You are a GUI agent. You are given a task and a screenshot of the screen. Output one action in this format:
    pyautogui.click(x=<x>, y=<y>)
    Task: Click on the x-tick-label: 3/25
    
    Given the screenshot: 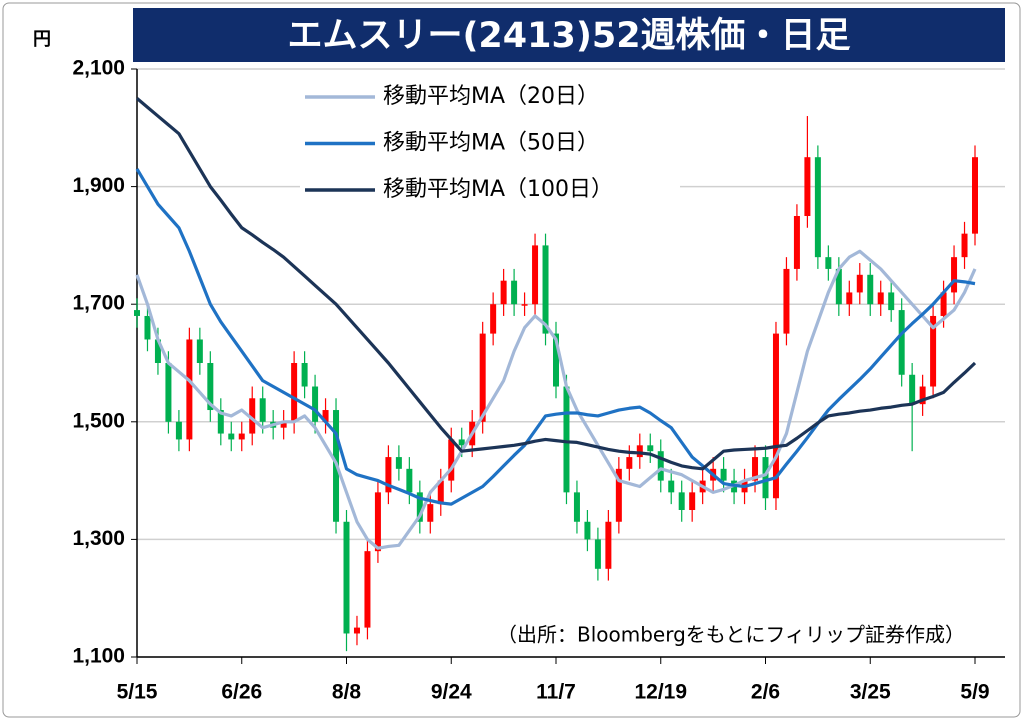 What is the action you would take?
    pyautogui.click(x=870, y=692)
    